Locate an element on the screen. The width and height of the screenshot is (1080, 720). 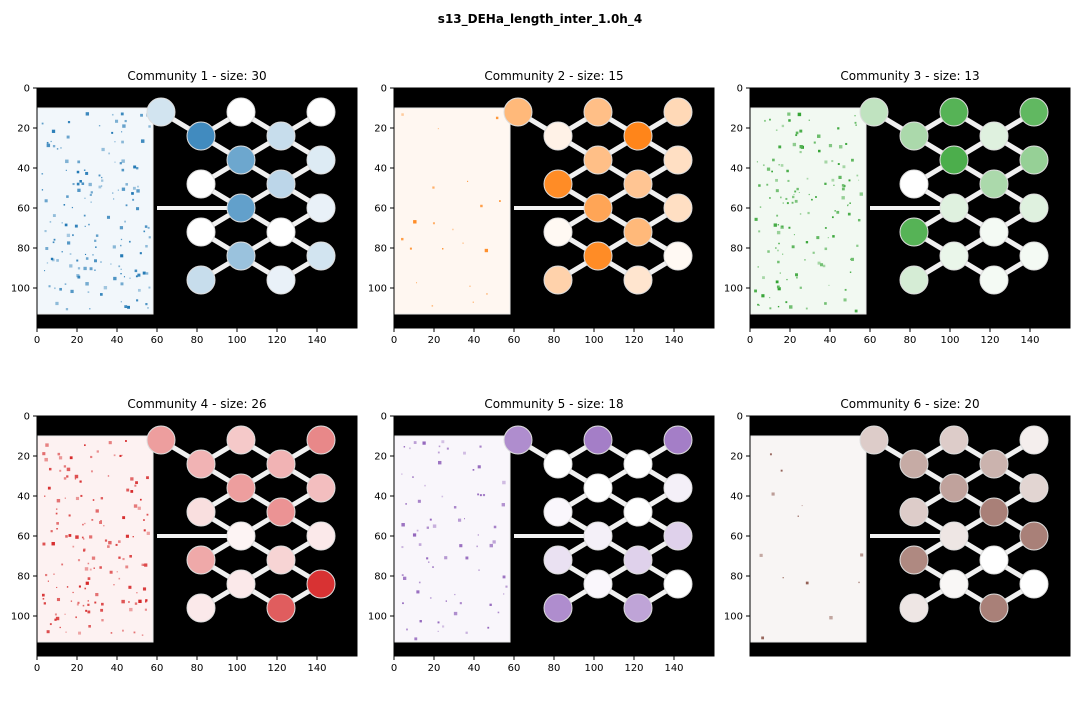
x-tick-label: 60 is located at coordinates (157, 340).